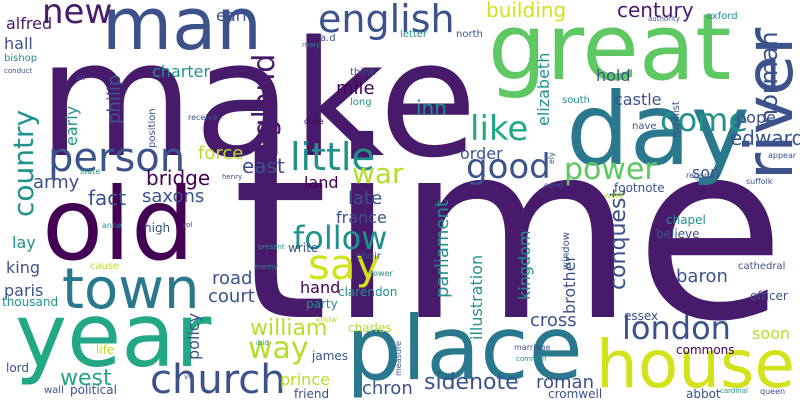  I want to click on word-prince: prince, so click(305, 379).